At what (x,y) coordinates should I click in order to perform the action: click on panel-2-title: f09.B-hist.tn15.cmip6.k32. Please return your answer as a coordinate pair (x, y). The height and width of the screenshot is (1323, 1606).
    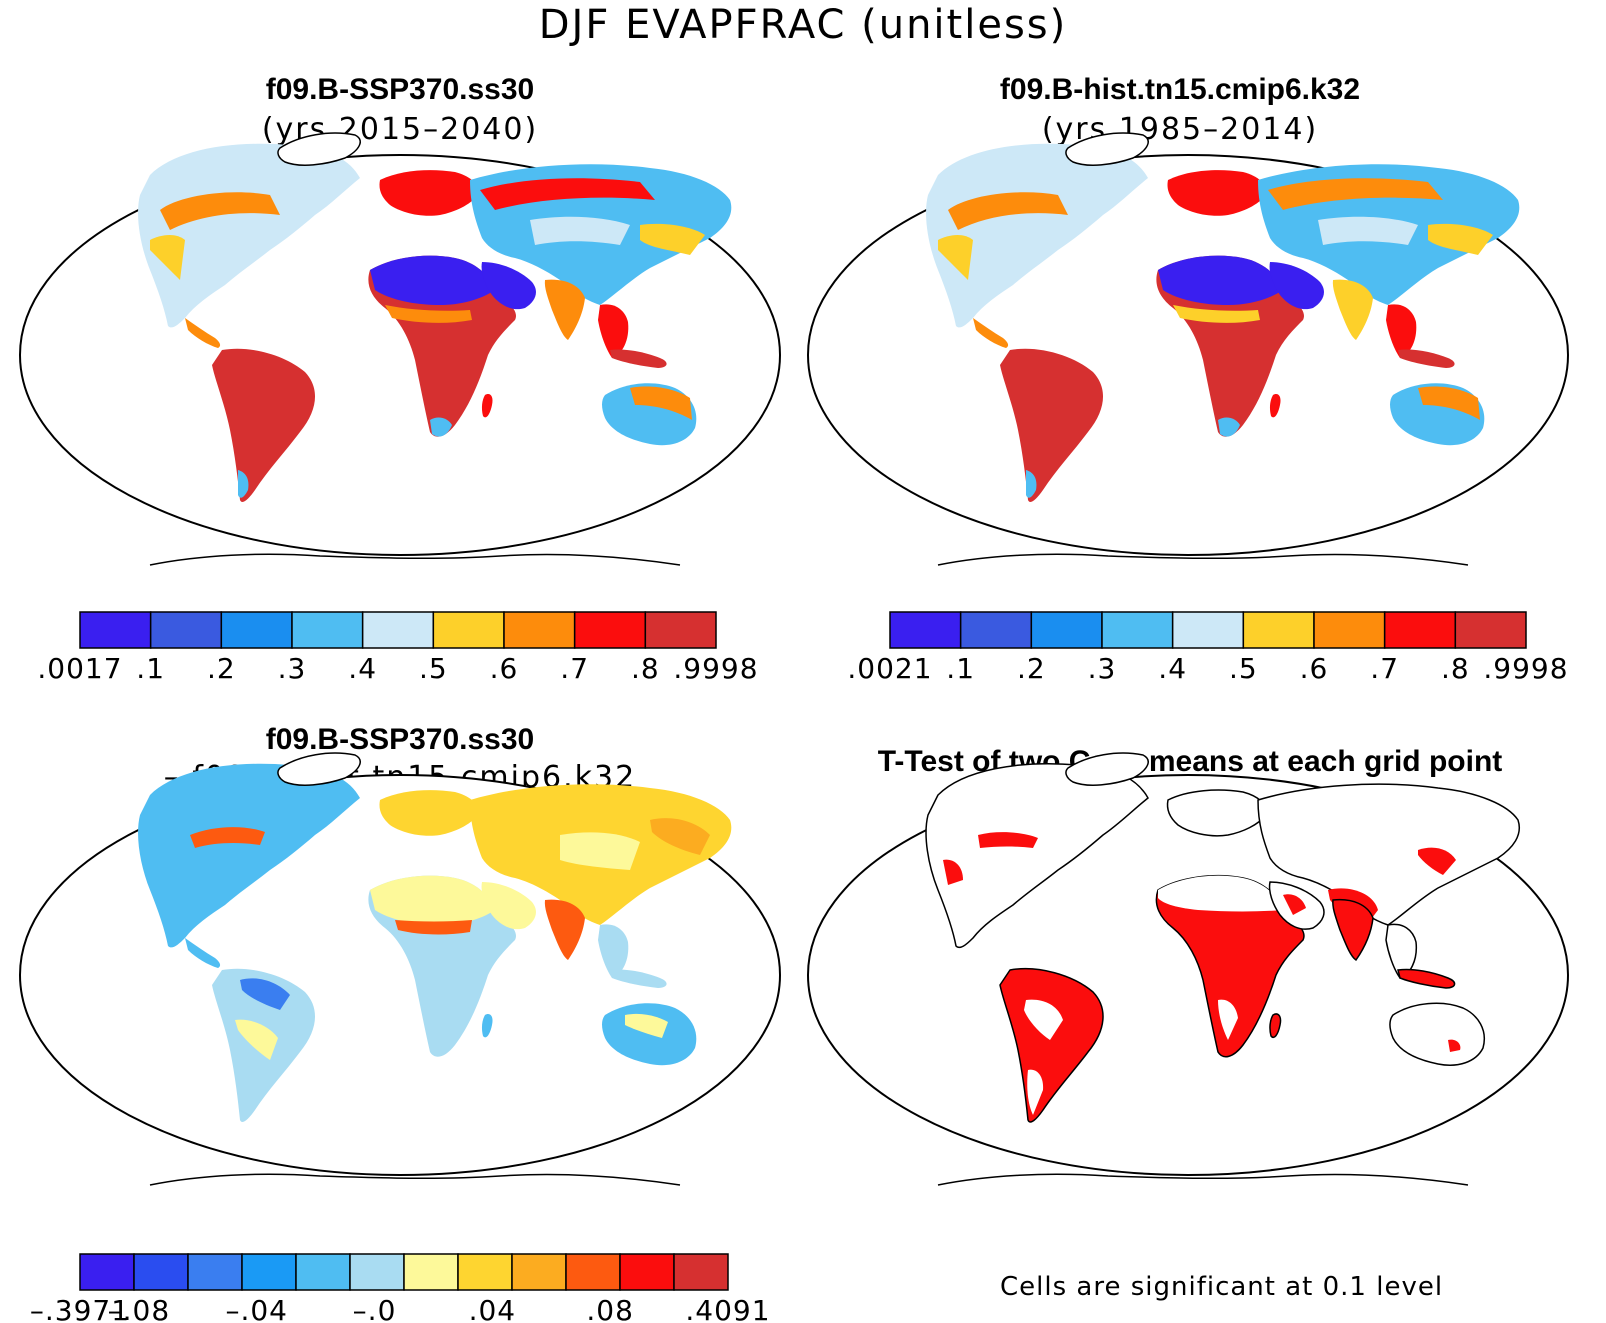
    Looking at the image, I should click on (1180, 89).